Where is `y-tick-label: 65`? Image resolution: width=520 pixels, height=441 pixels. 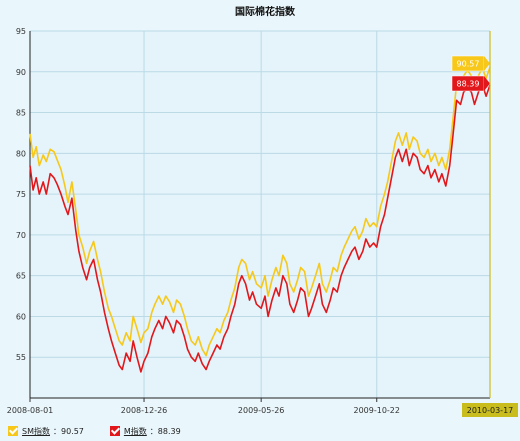
y-tick-label: 65 is located at coordinates (21, 276).